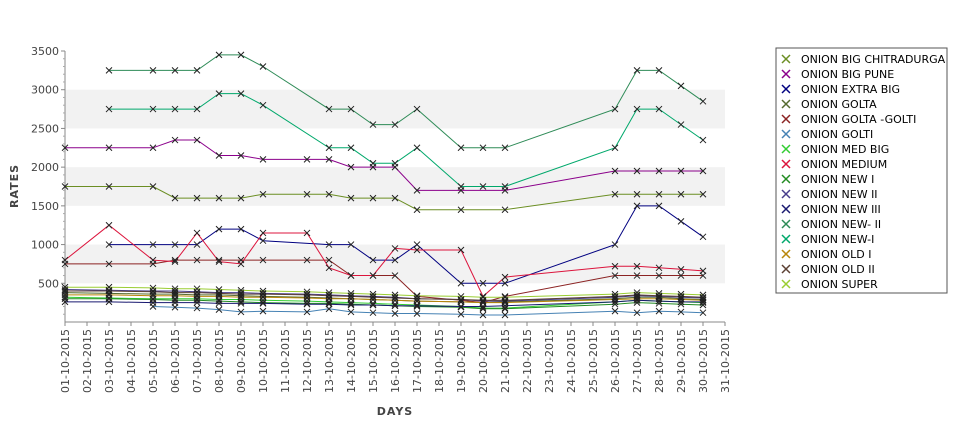  What do you see at coordinates (681, 361) in the screenshot?
I see `x-tick-label: 29-10-2015` at bounding box center [681, 361].